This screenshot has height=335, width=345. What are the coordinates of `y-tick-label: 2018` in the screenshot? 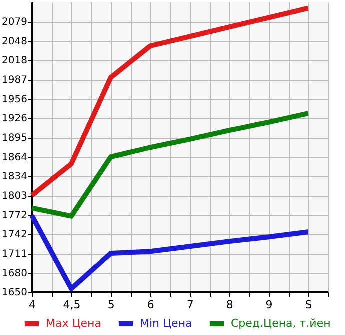 It's located at (15, 61).